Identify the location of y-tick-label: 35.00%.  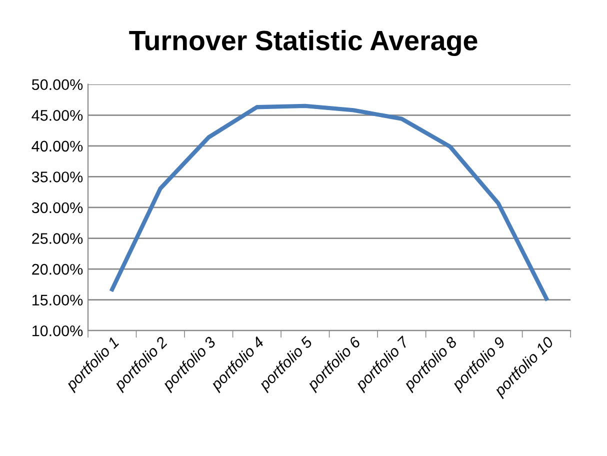
(57, 177).